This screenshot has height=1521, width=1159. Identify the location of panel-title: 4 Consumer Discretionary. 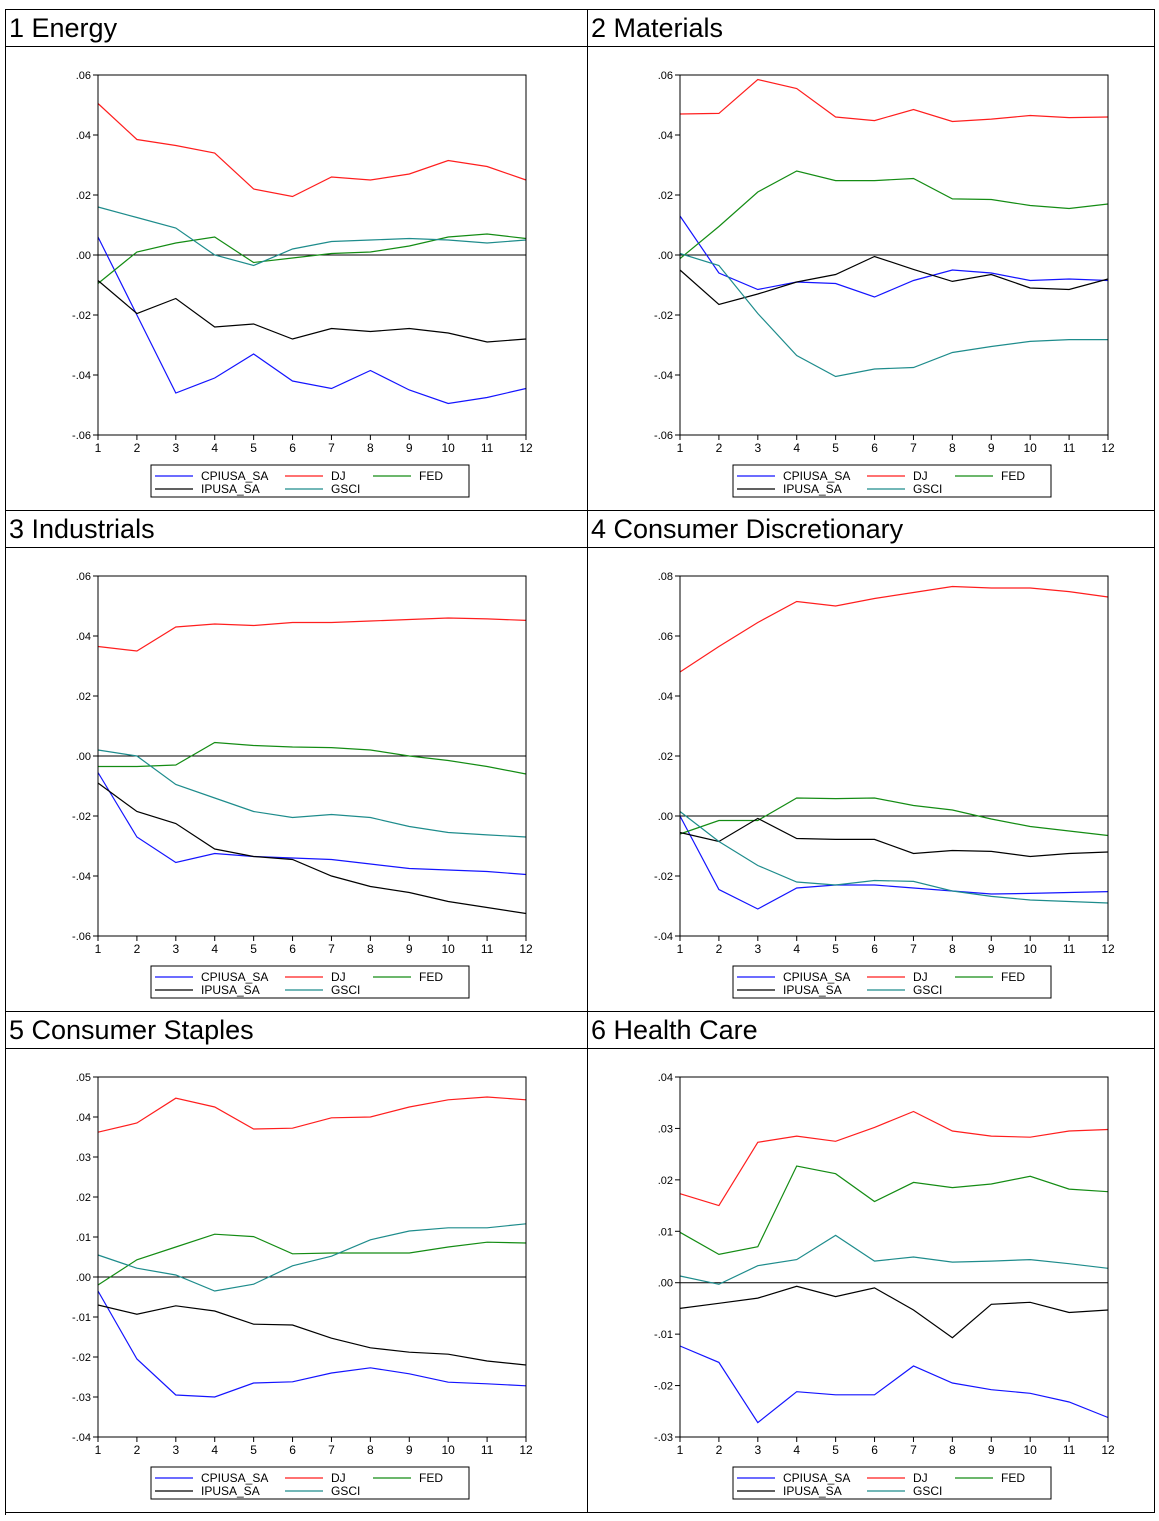
(871, 529).